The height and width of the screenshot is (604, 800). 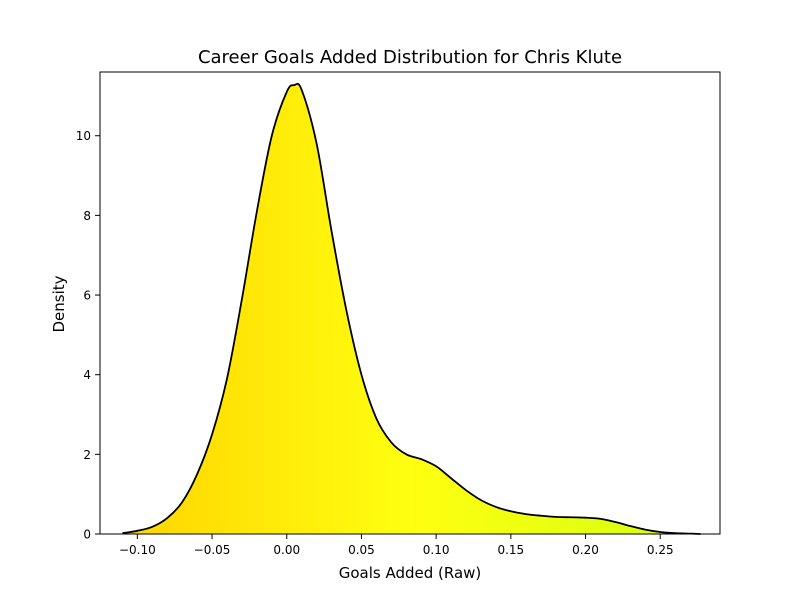 What do you see at coordinates (361, 550) in the screenshot?
I see `x-tick-label: 0.05` at bounding box center [361, 550].